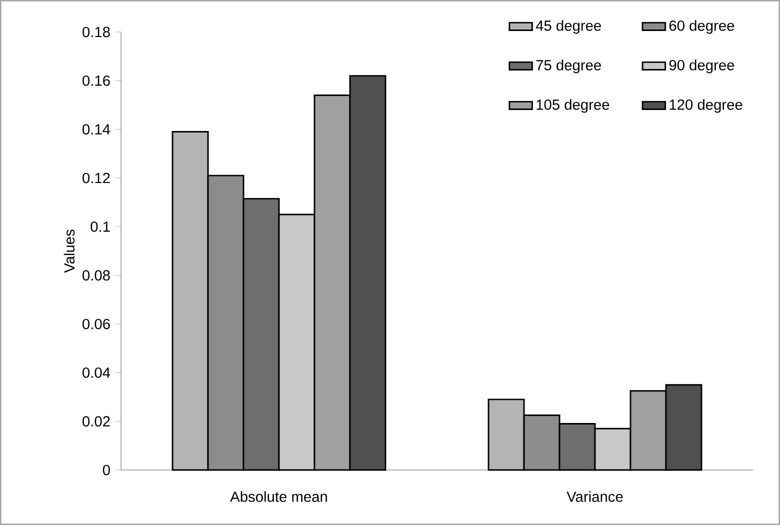 This screenshot has height=525, width=780. Describe the element at coordinates (69, 251) in the screenshot. I see `y-axis-title: Values` at that location.